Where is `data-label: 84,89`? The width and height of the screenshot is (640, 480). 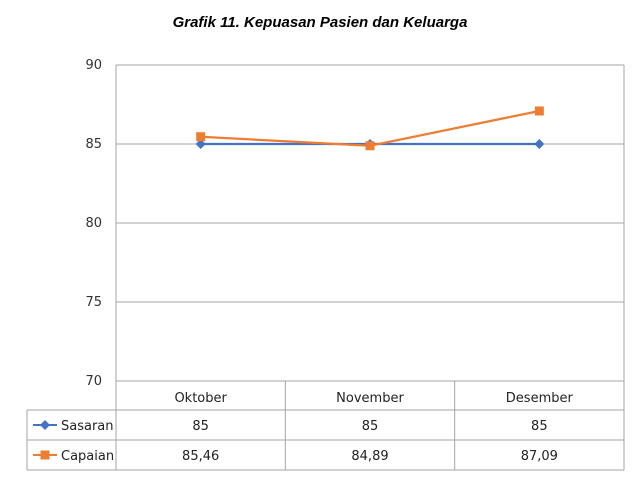 data-label: 84,89 is located at coordinates (369, 456).